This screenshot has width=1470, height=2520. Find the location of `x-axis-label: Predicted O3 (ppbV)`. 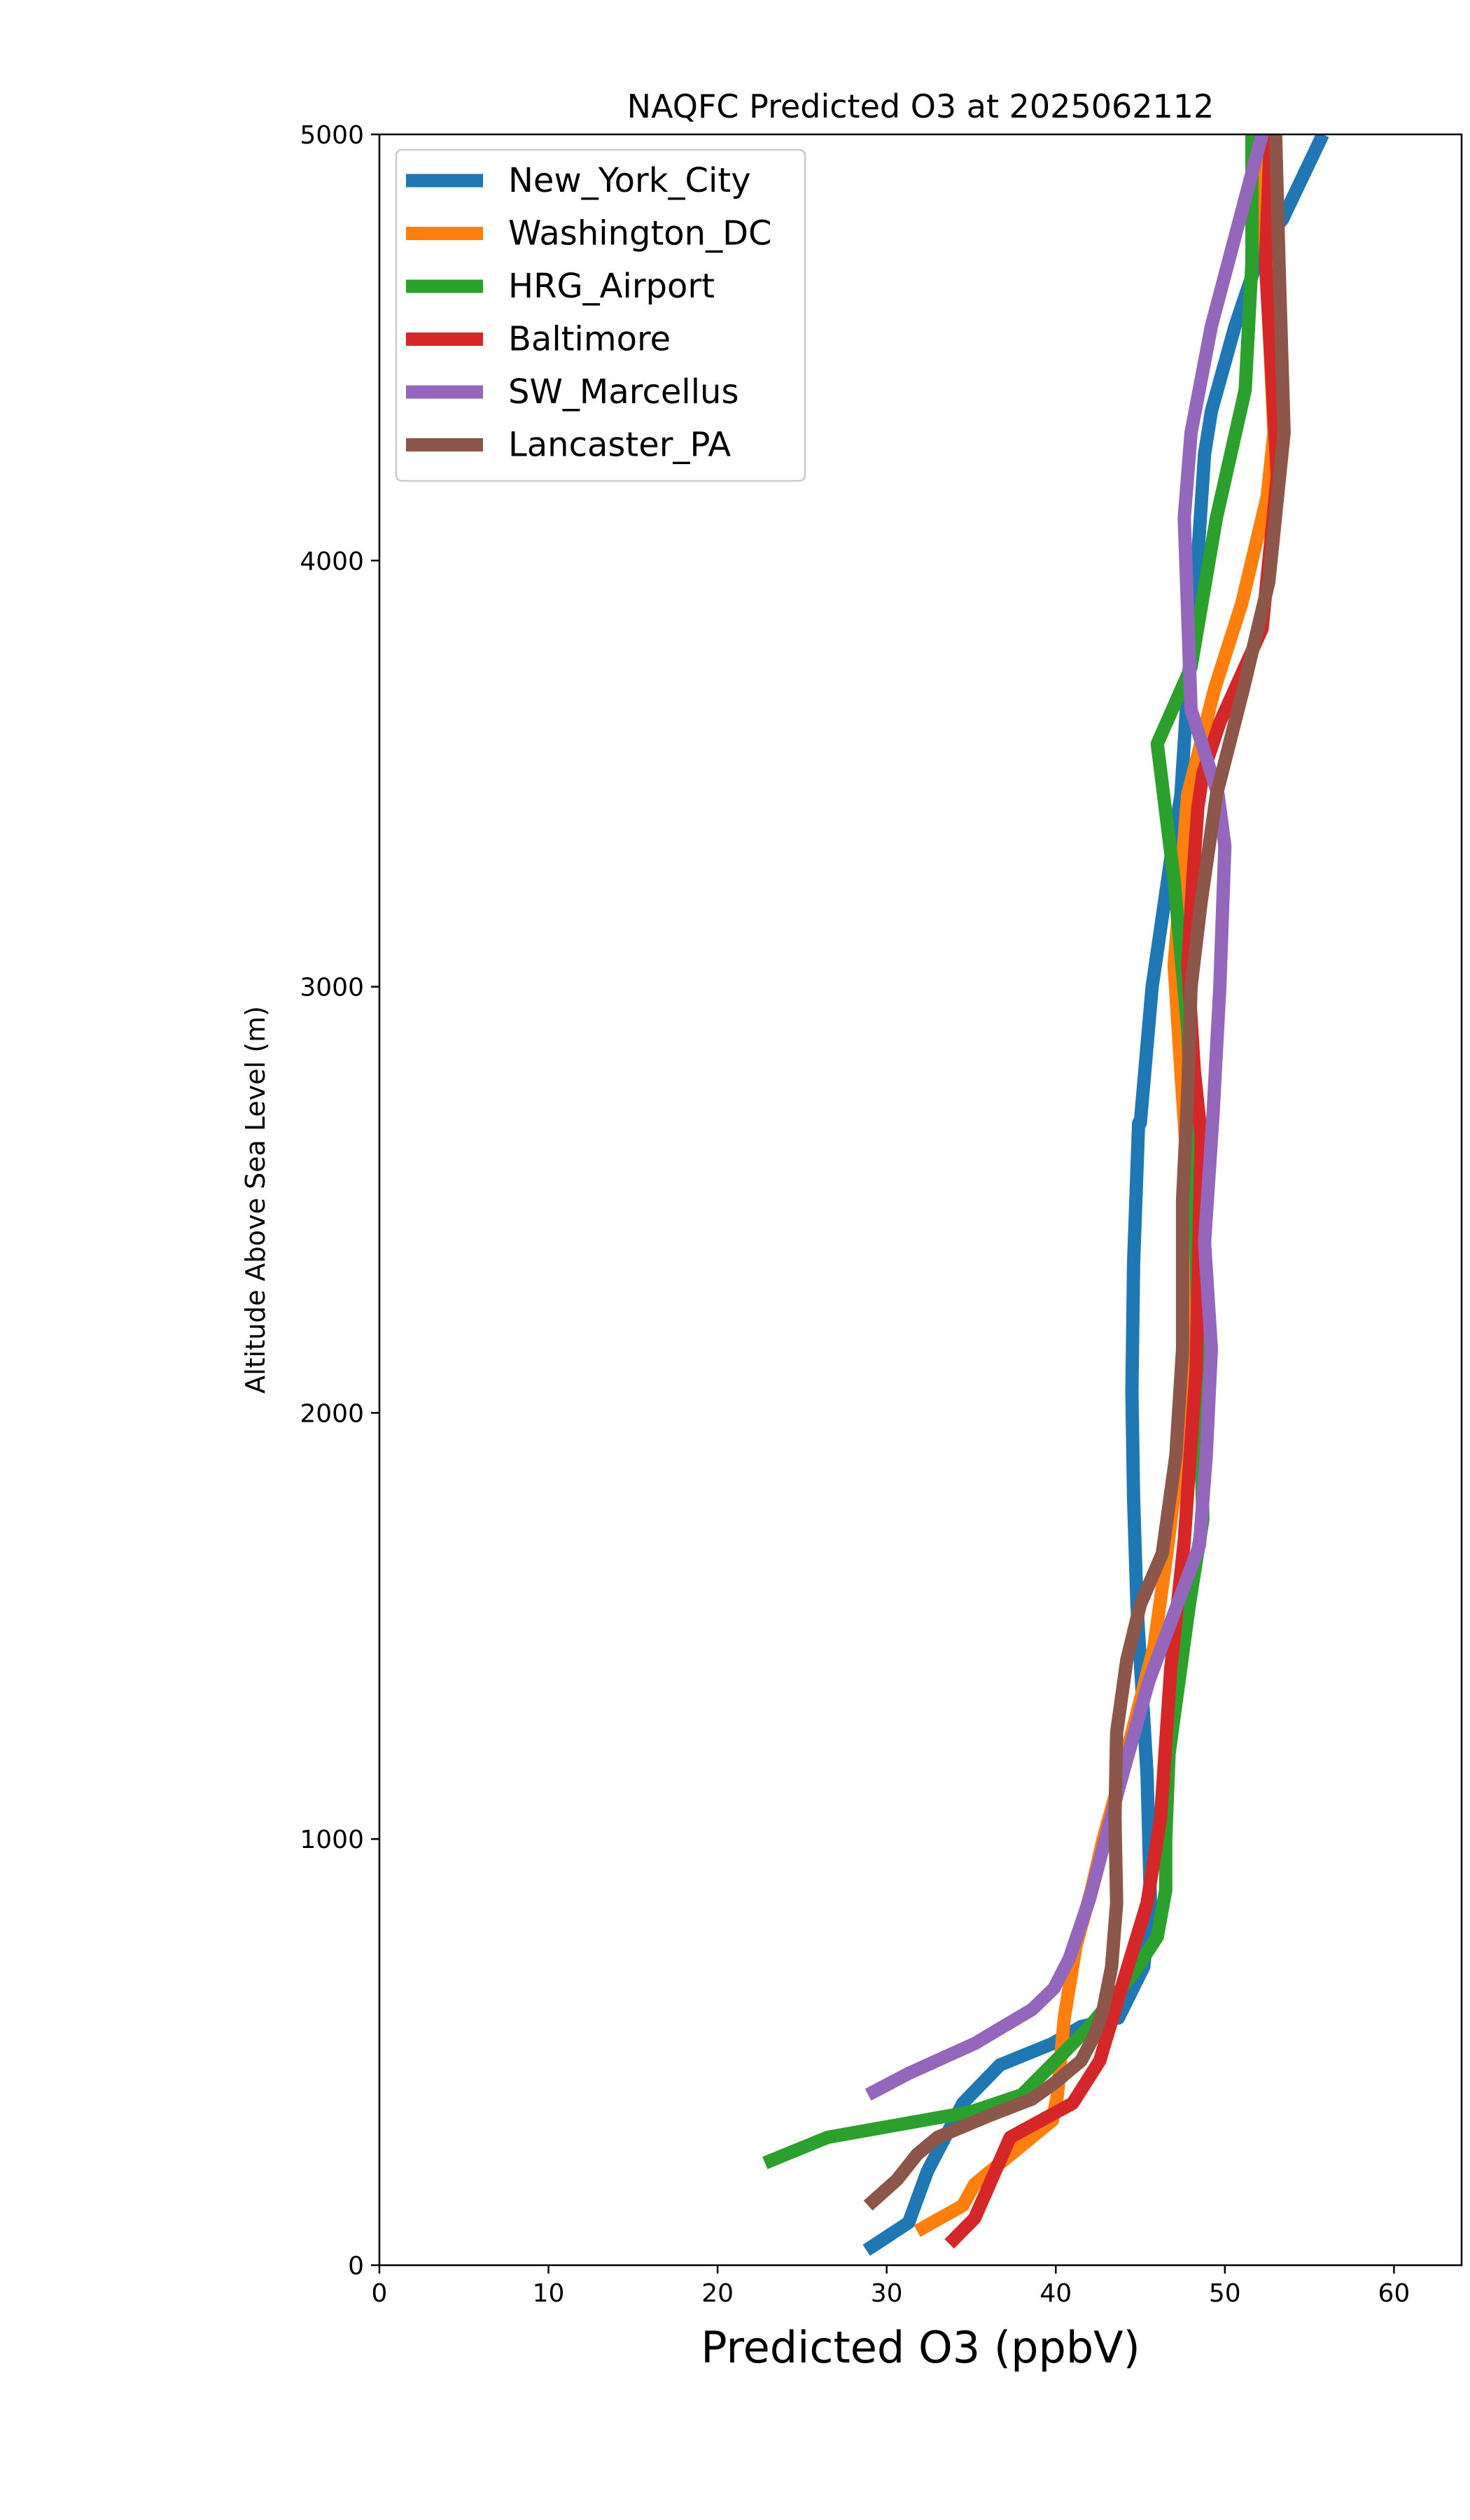

x-axis-label: Predicted O3 (ppbV) is located at coordinates (920, 2347).